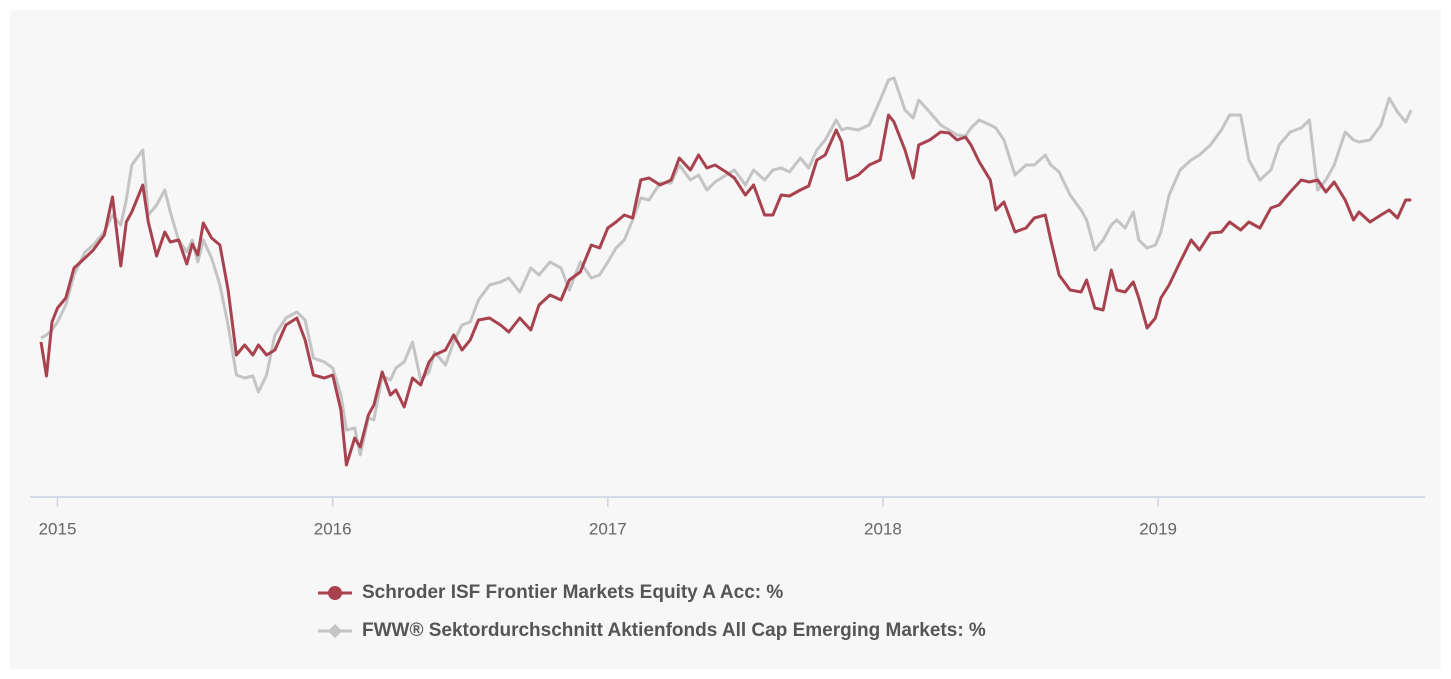 The image size is (1451, 679). Describe the element at coordinates (883, 528) in the screenshot. I see `x-tick-label: 2018` at that location.